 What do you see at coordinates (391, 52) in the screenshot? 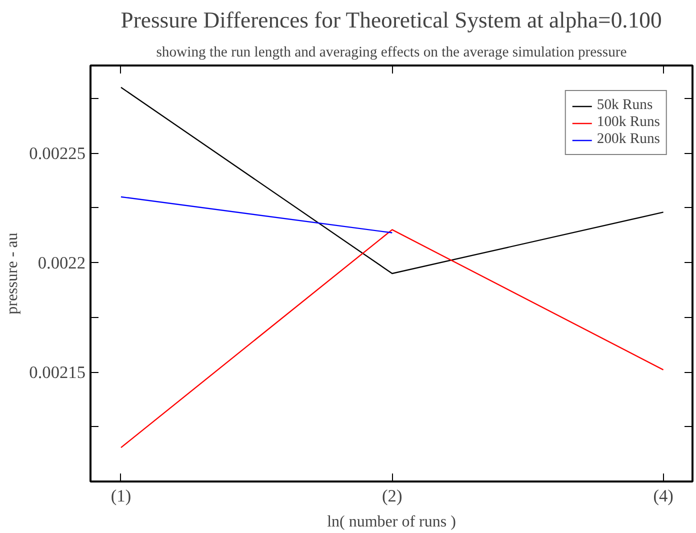
I see `chart-subtitle: showing the run length and averaging effects on the average simulation pressure` at bounding box center [391, 52].